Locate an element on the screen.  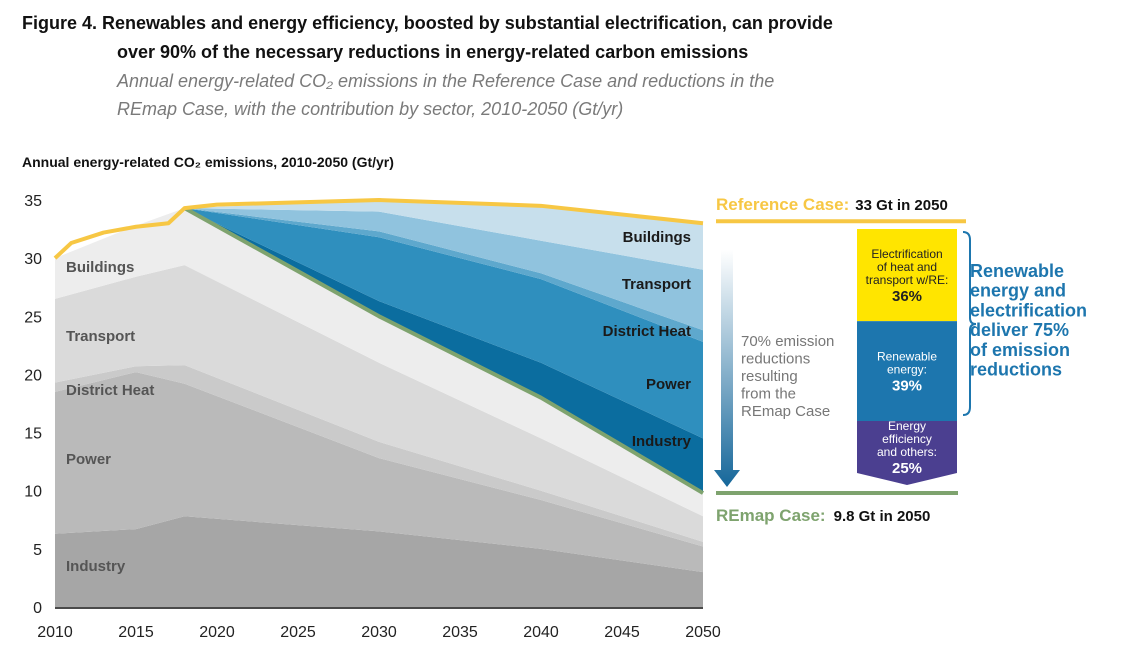
y-tick-label: 35 is located at coordinates (33, 201).